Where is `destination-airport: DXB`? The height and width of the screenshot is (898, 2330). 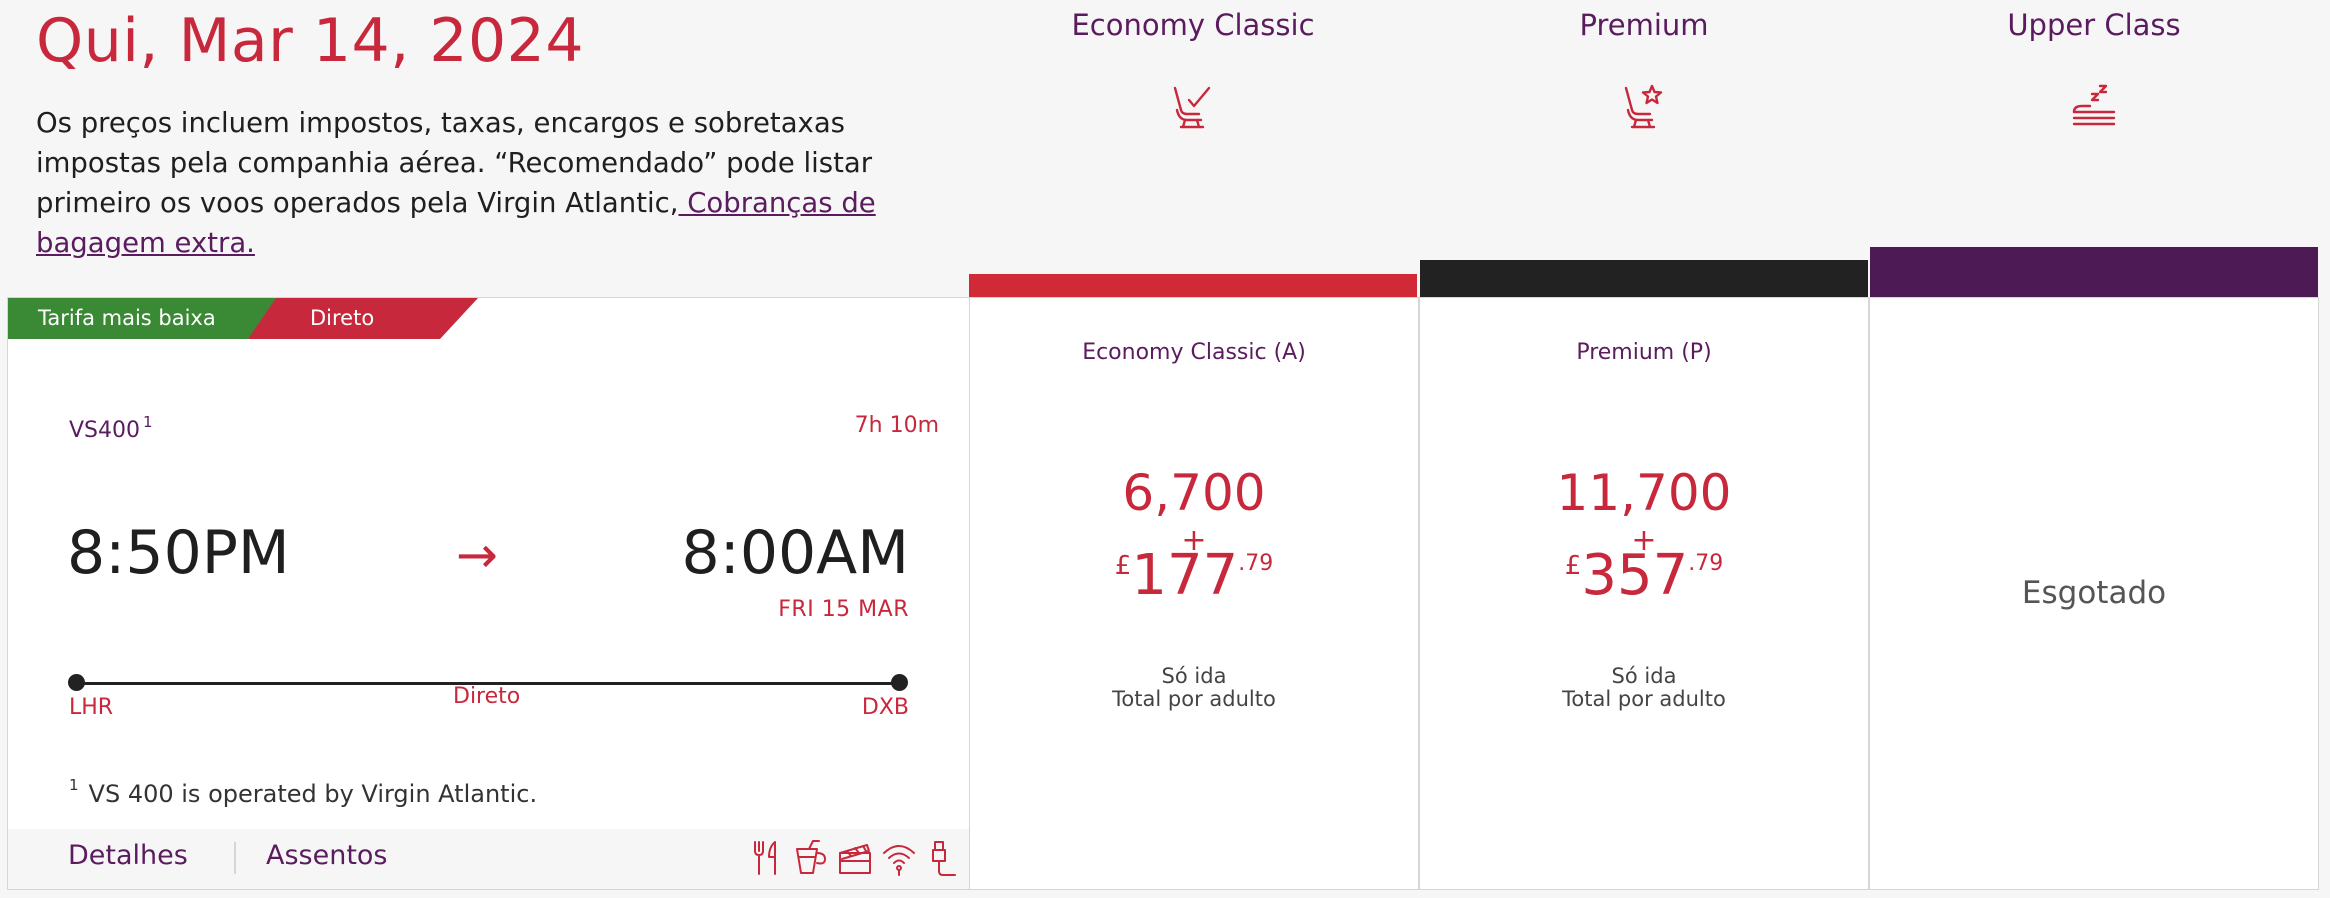
destination-airport: DXB is located at coordinates (885, 707).